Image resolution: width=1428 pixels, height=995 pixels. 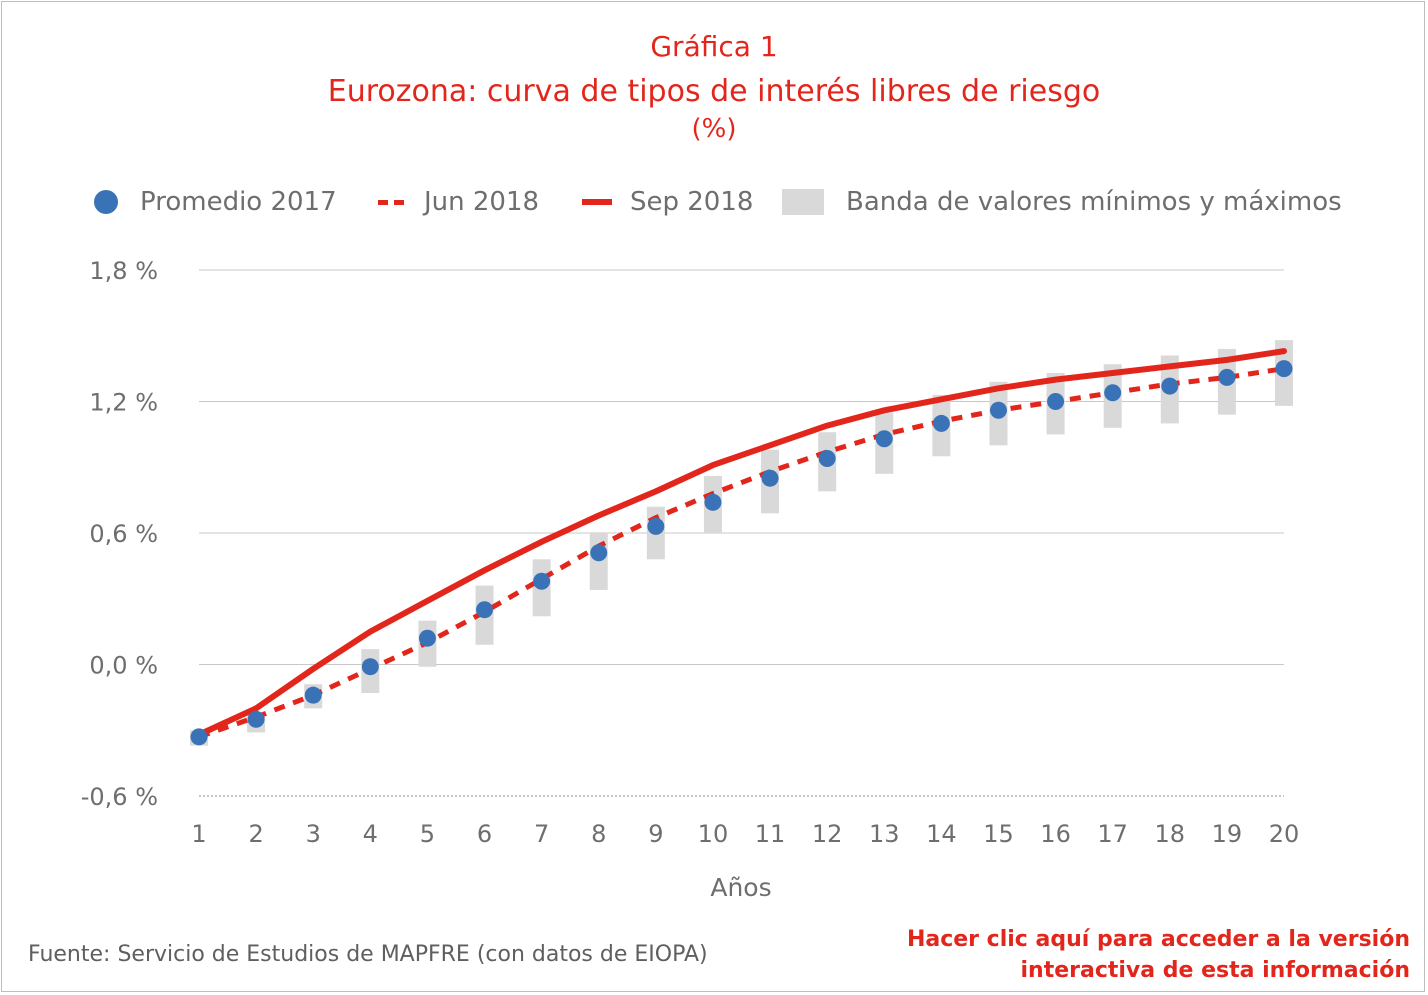 I want to click on x-tick-label: 19, so click(x=1227, y=834).